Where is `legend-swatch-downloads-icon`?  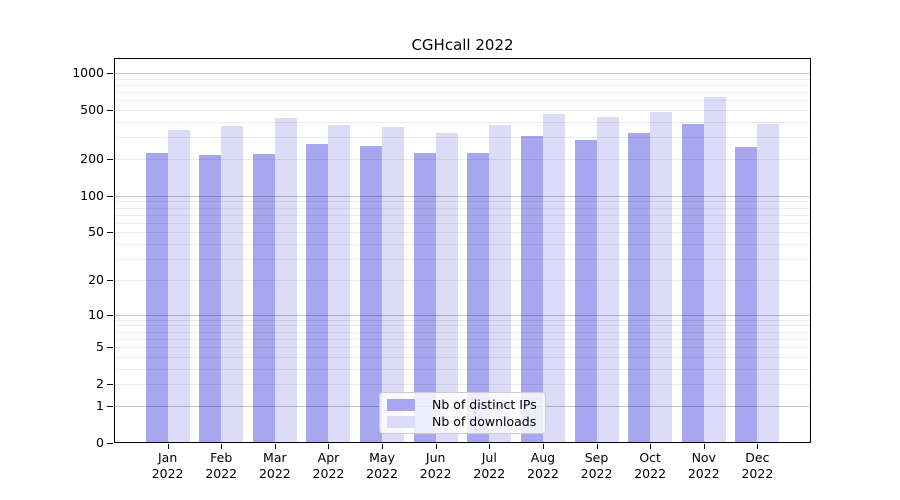 legend-swatch-downloads-icon is located at coordinates (401, 421).